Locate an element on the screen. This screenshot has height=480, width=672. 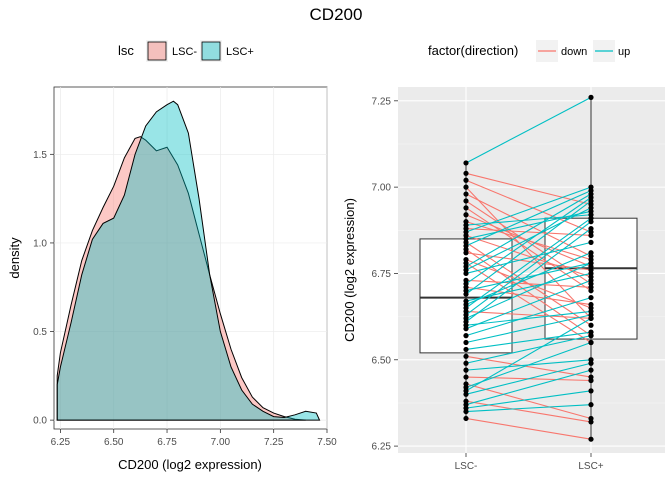
boxplot-y-tick-label: 6.25 is located at coordinates (382, 447).